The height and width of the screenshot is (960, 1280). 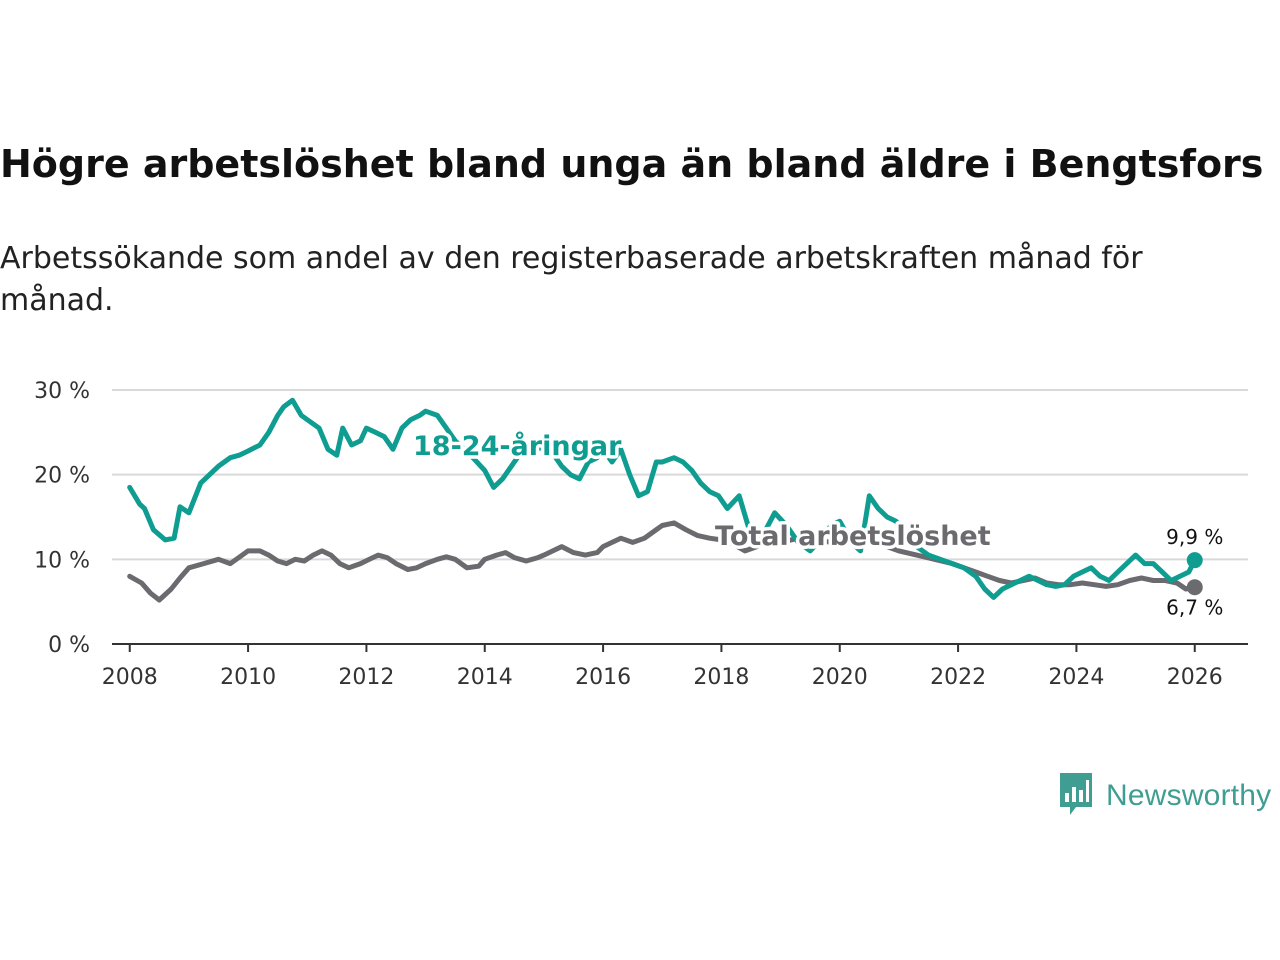 I want to click on x-tick-label: 2026, so click(x=1195, y=677).